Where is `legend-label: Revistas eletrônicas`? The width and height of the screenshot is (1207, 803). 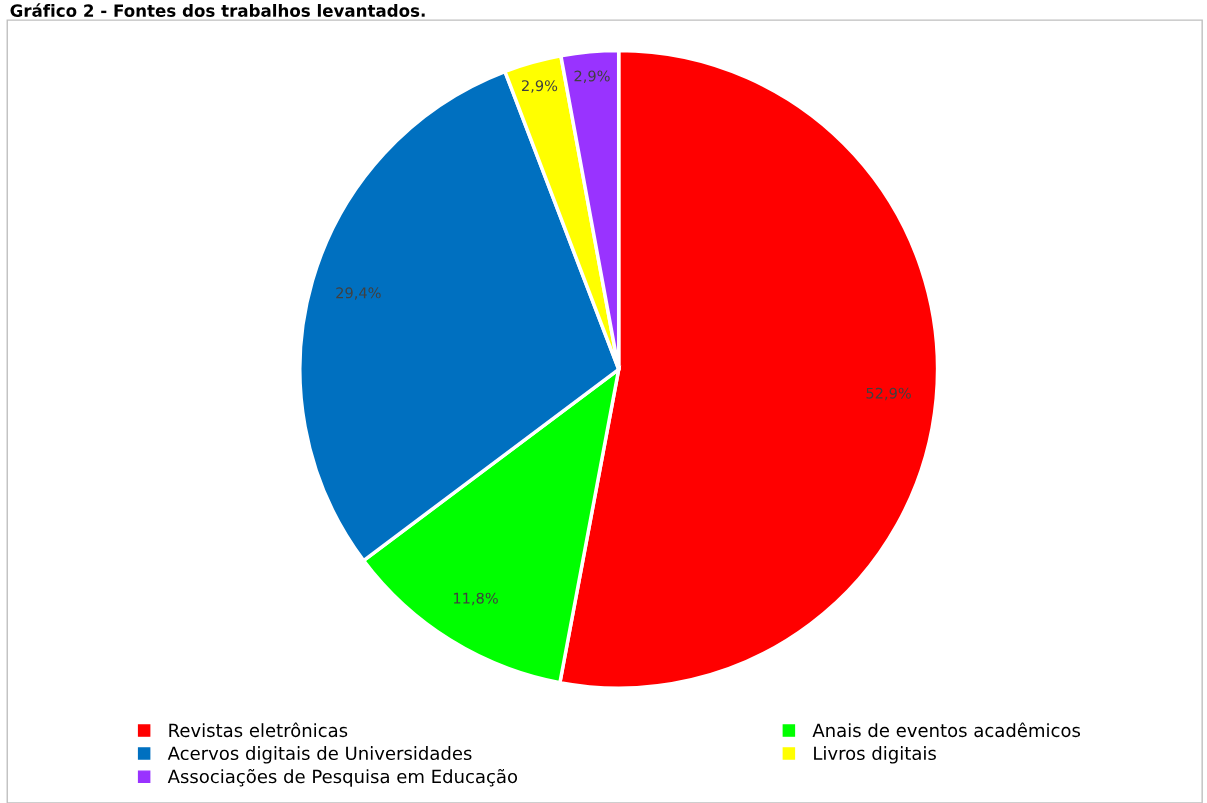
legend-label: Revistas eletrônicas is located at coordinates (258, 730).